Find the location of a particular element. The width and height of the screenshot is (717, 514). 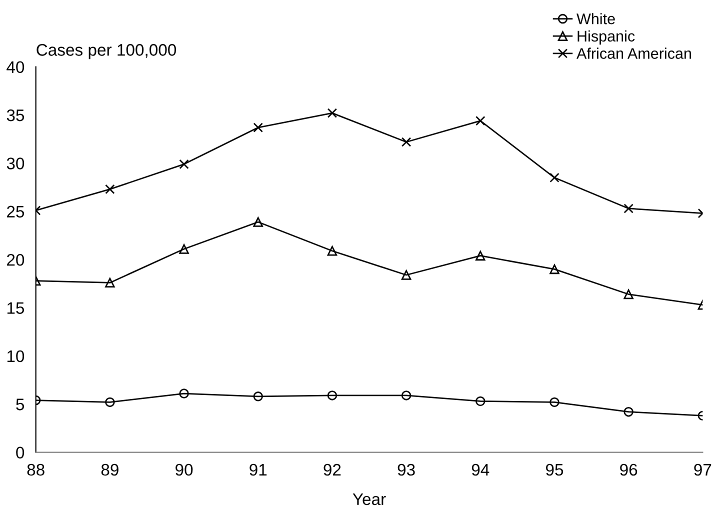

y-tick-label: 35 is located at coordinates (15, 115).